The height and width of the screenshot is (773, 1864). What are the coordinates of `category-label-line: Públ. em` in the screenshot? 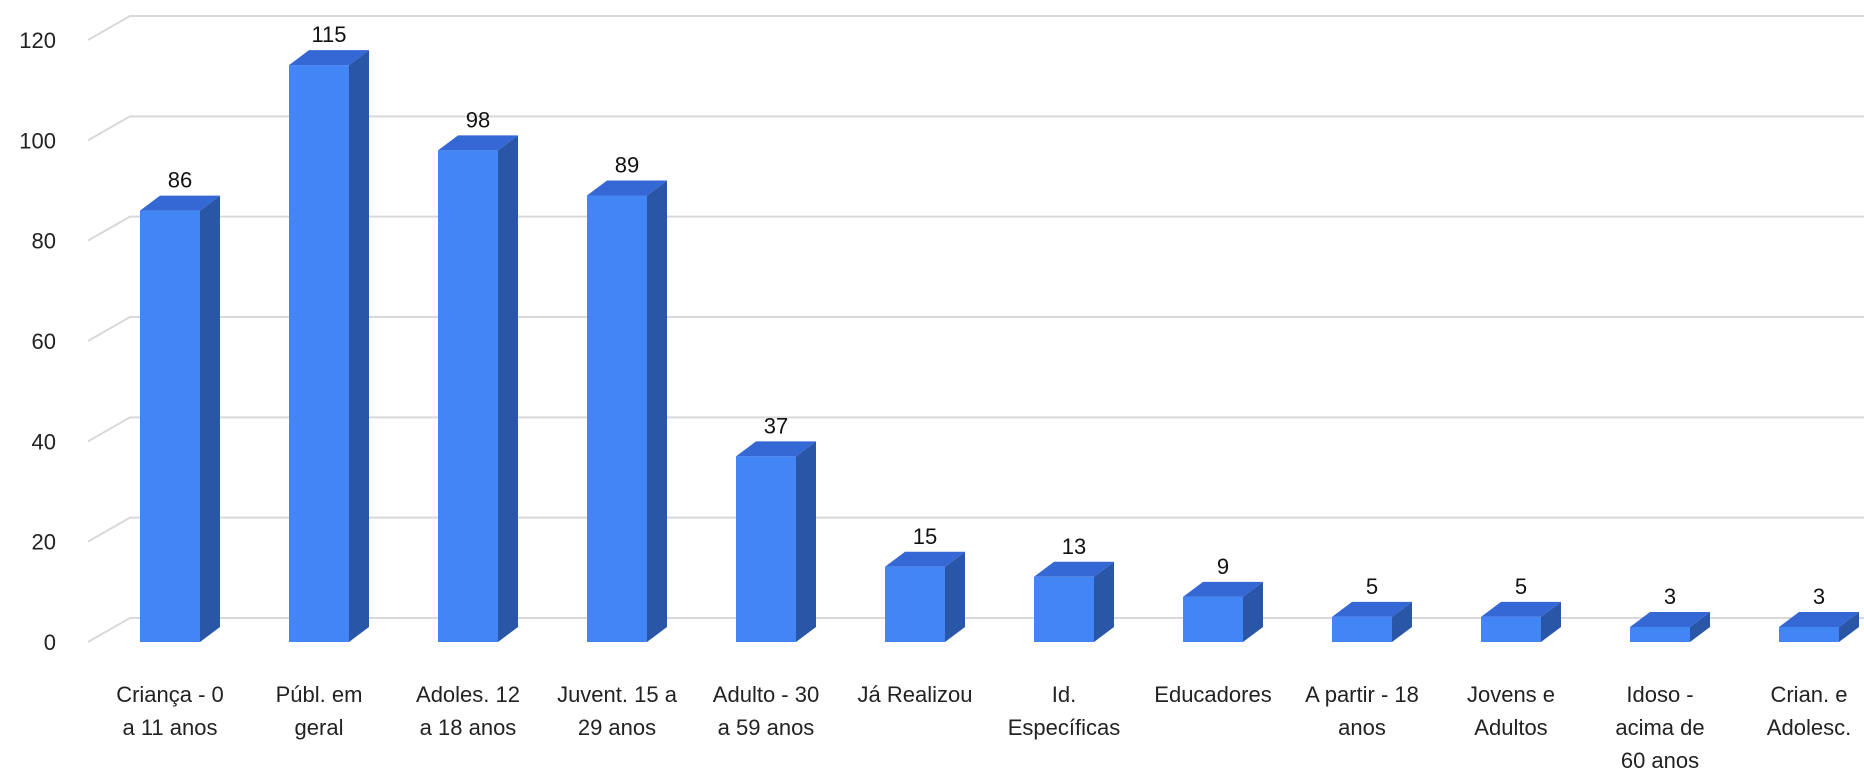 It's located at (319, 694).